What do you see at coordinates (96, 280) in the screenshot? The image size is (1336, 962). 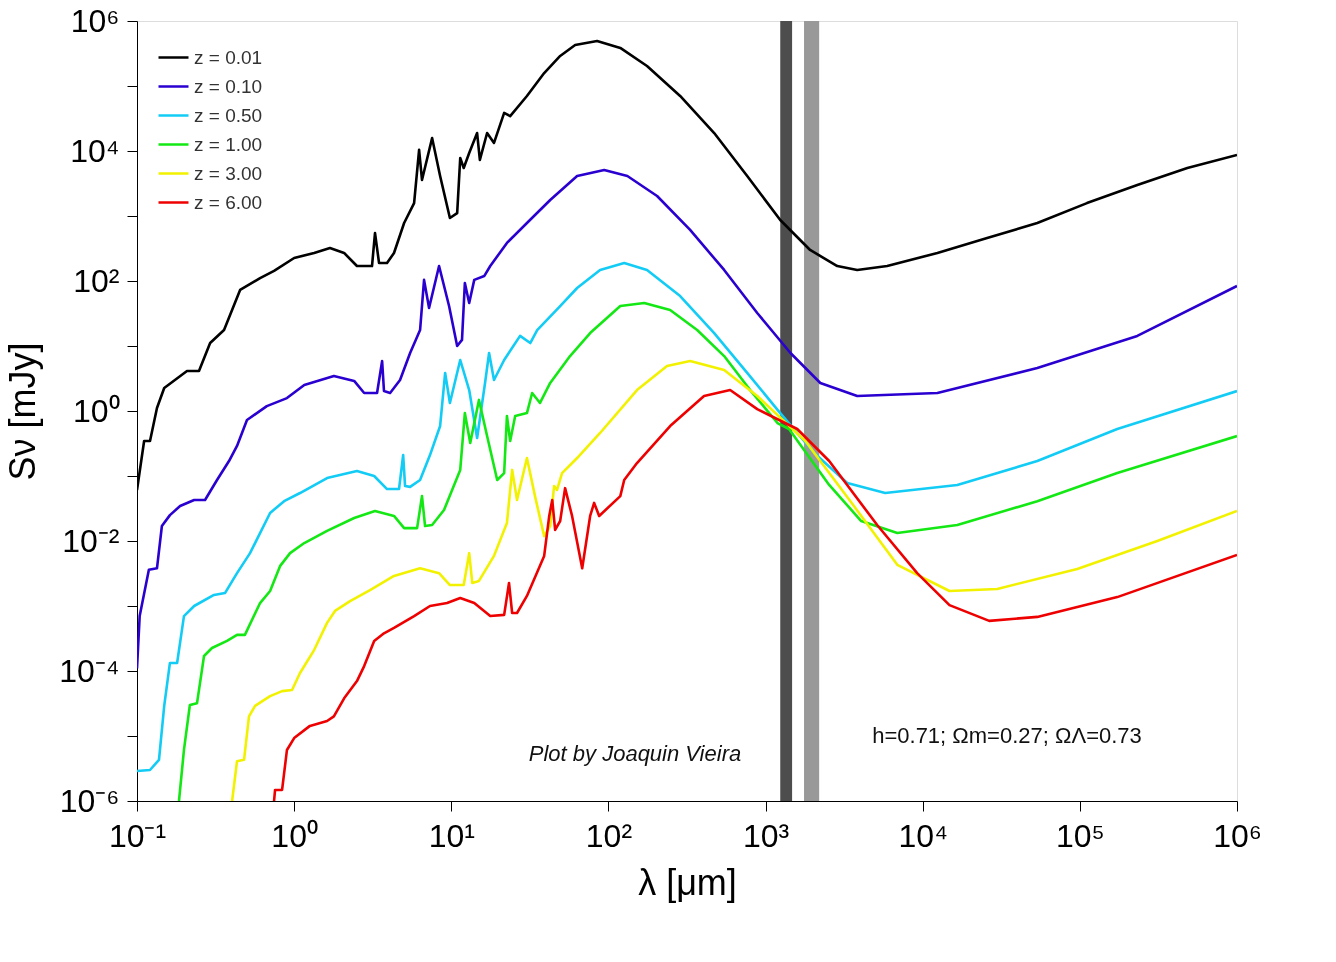 I see `y-tick-label: 10²` at bounding box center [96, 280].